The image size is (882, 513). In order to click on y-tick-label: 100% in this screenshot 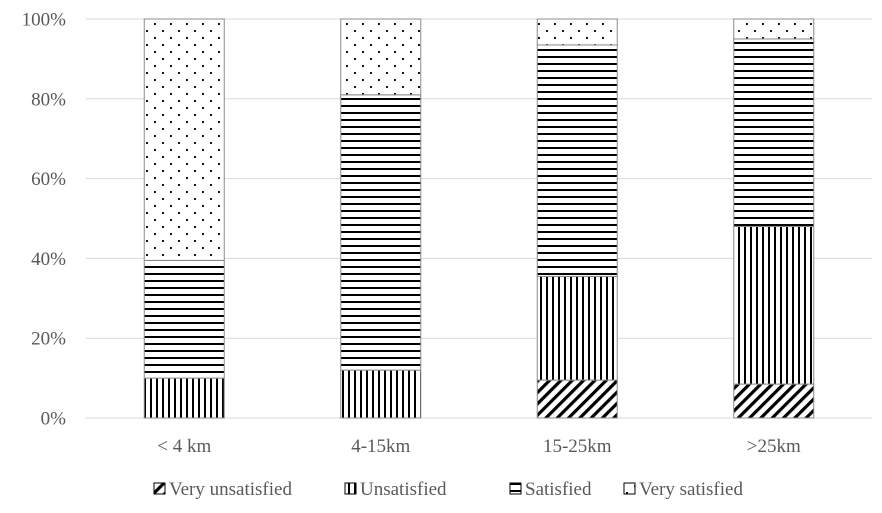, I will do `click(44, 20)`.